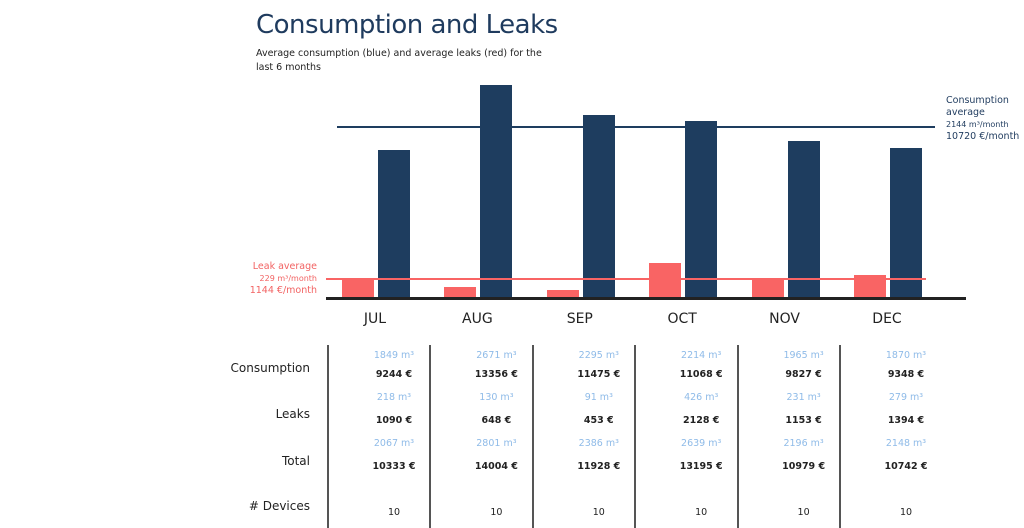 The image size is (1024, 528). What do you see at coordinates (284, 266) in the screenshot?
I see `leak-average-label: Leak average` at bounding box center [284, 266].